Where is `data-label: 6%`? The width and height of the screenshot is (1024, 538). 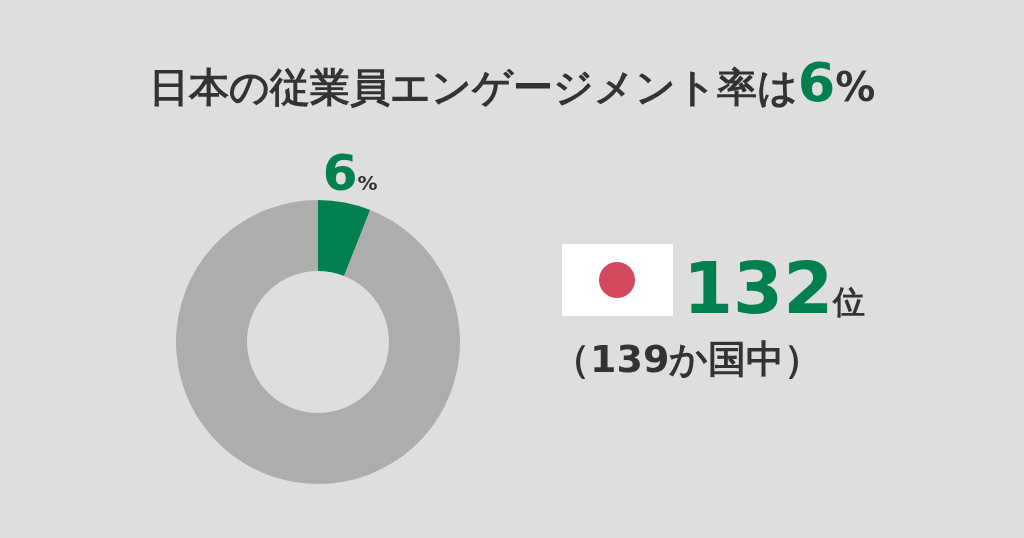
data-label: 6% is located at coordinates (350, 173).